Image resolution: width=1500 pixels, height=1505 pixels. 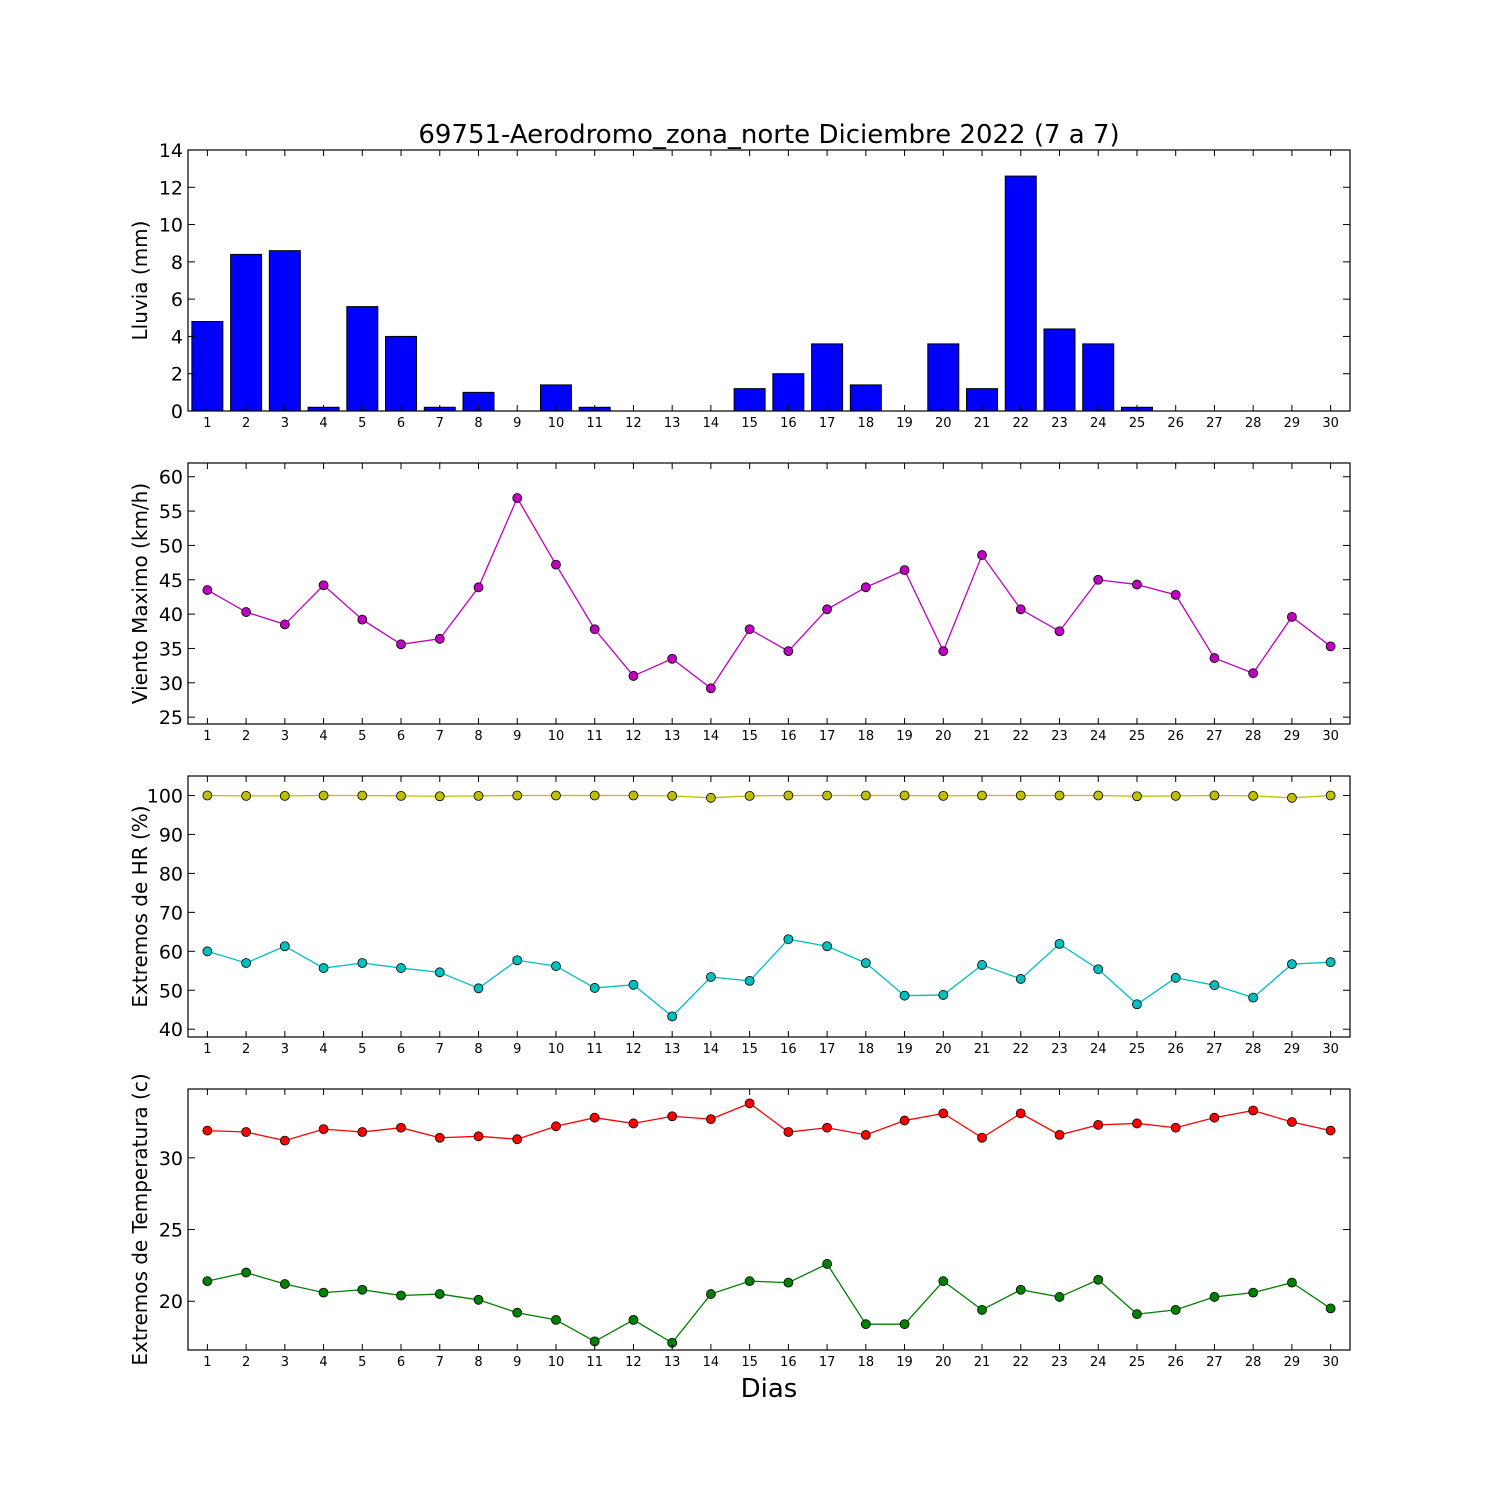 What do you see at coordinates (323, 423) in the screenshot?
I see `x-tick-label: 4` at bounding box center [323, 423].